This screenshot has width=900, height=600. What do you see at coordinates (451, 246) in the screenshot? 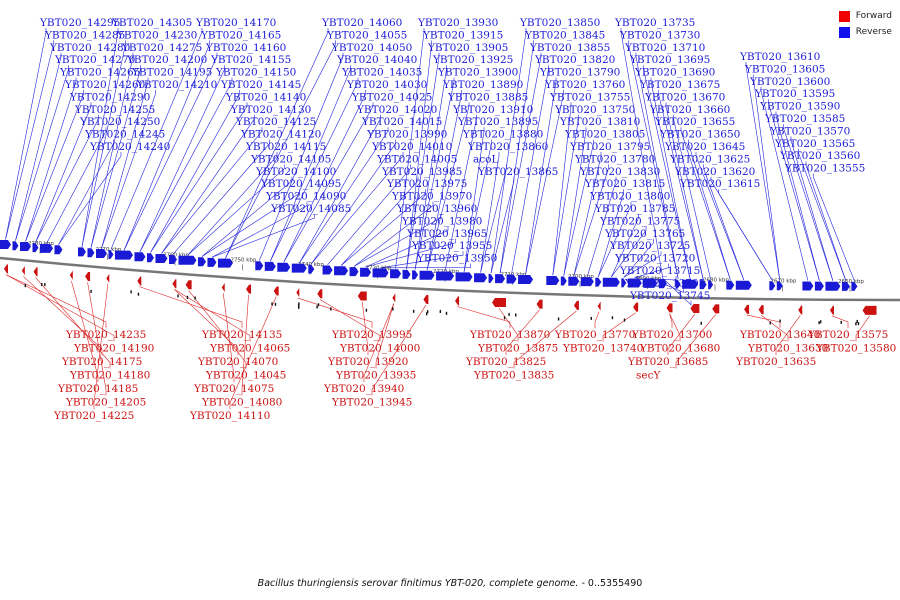
I see `forward-gene-label: YBT020_13955` at bounding box center [451, 246].